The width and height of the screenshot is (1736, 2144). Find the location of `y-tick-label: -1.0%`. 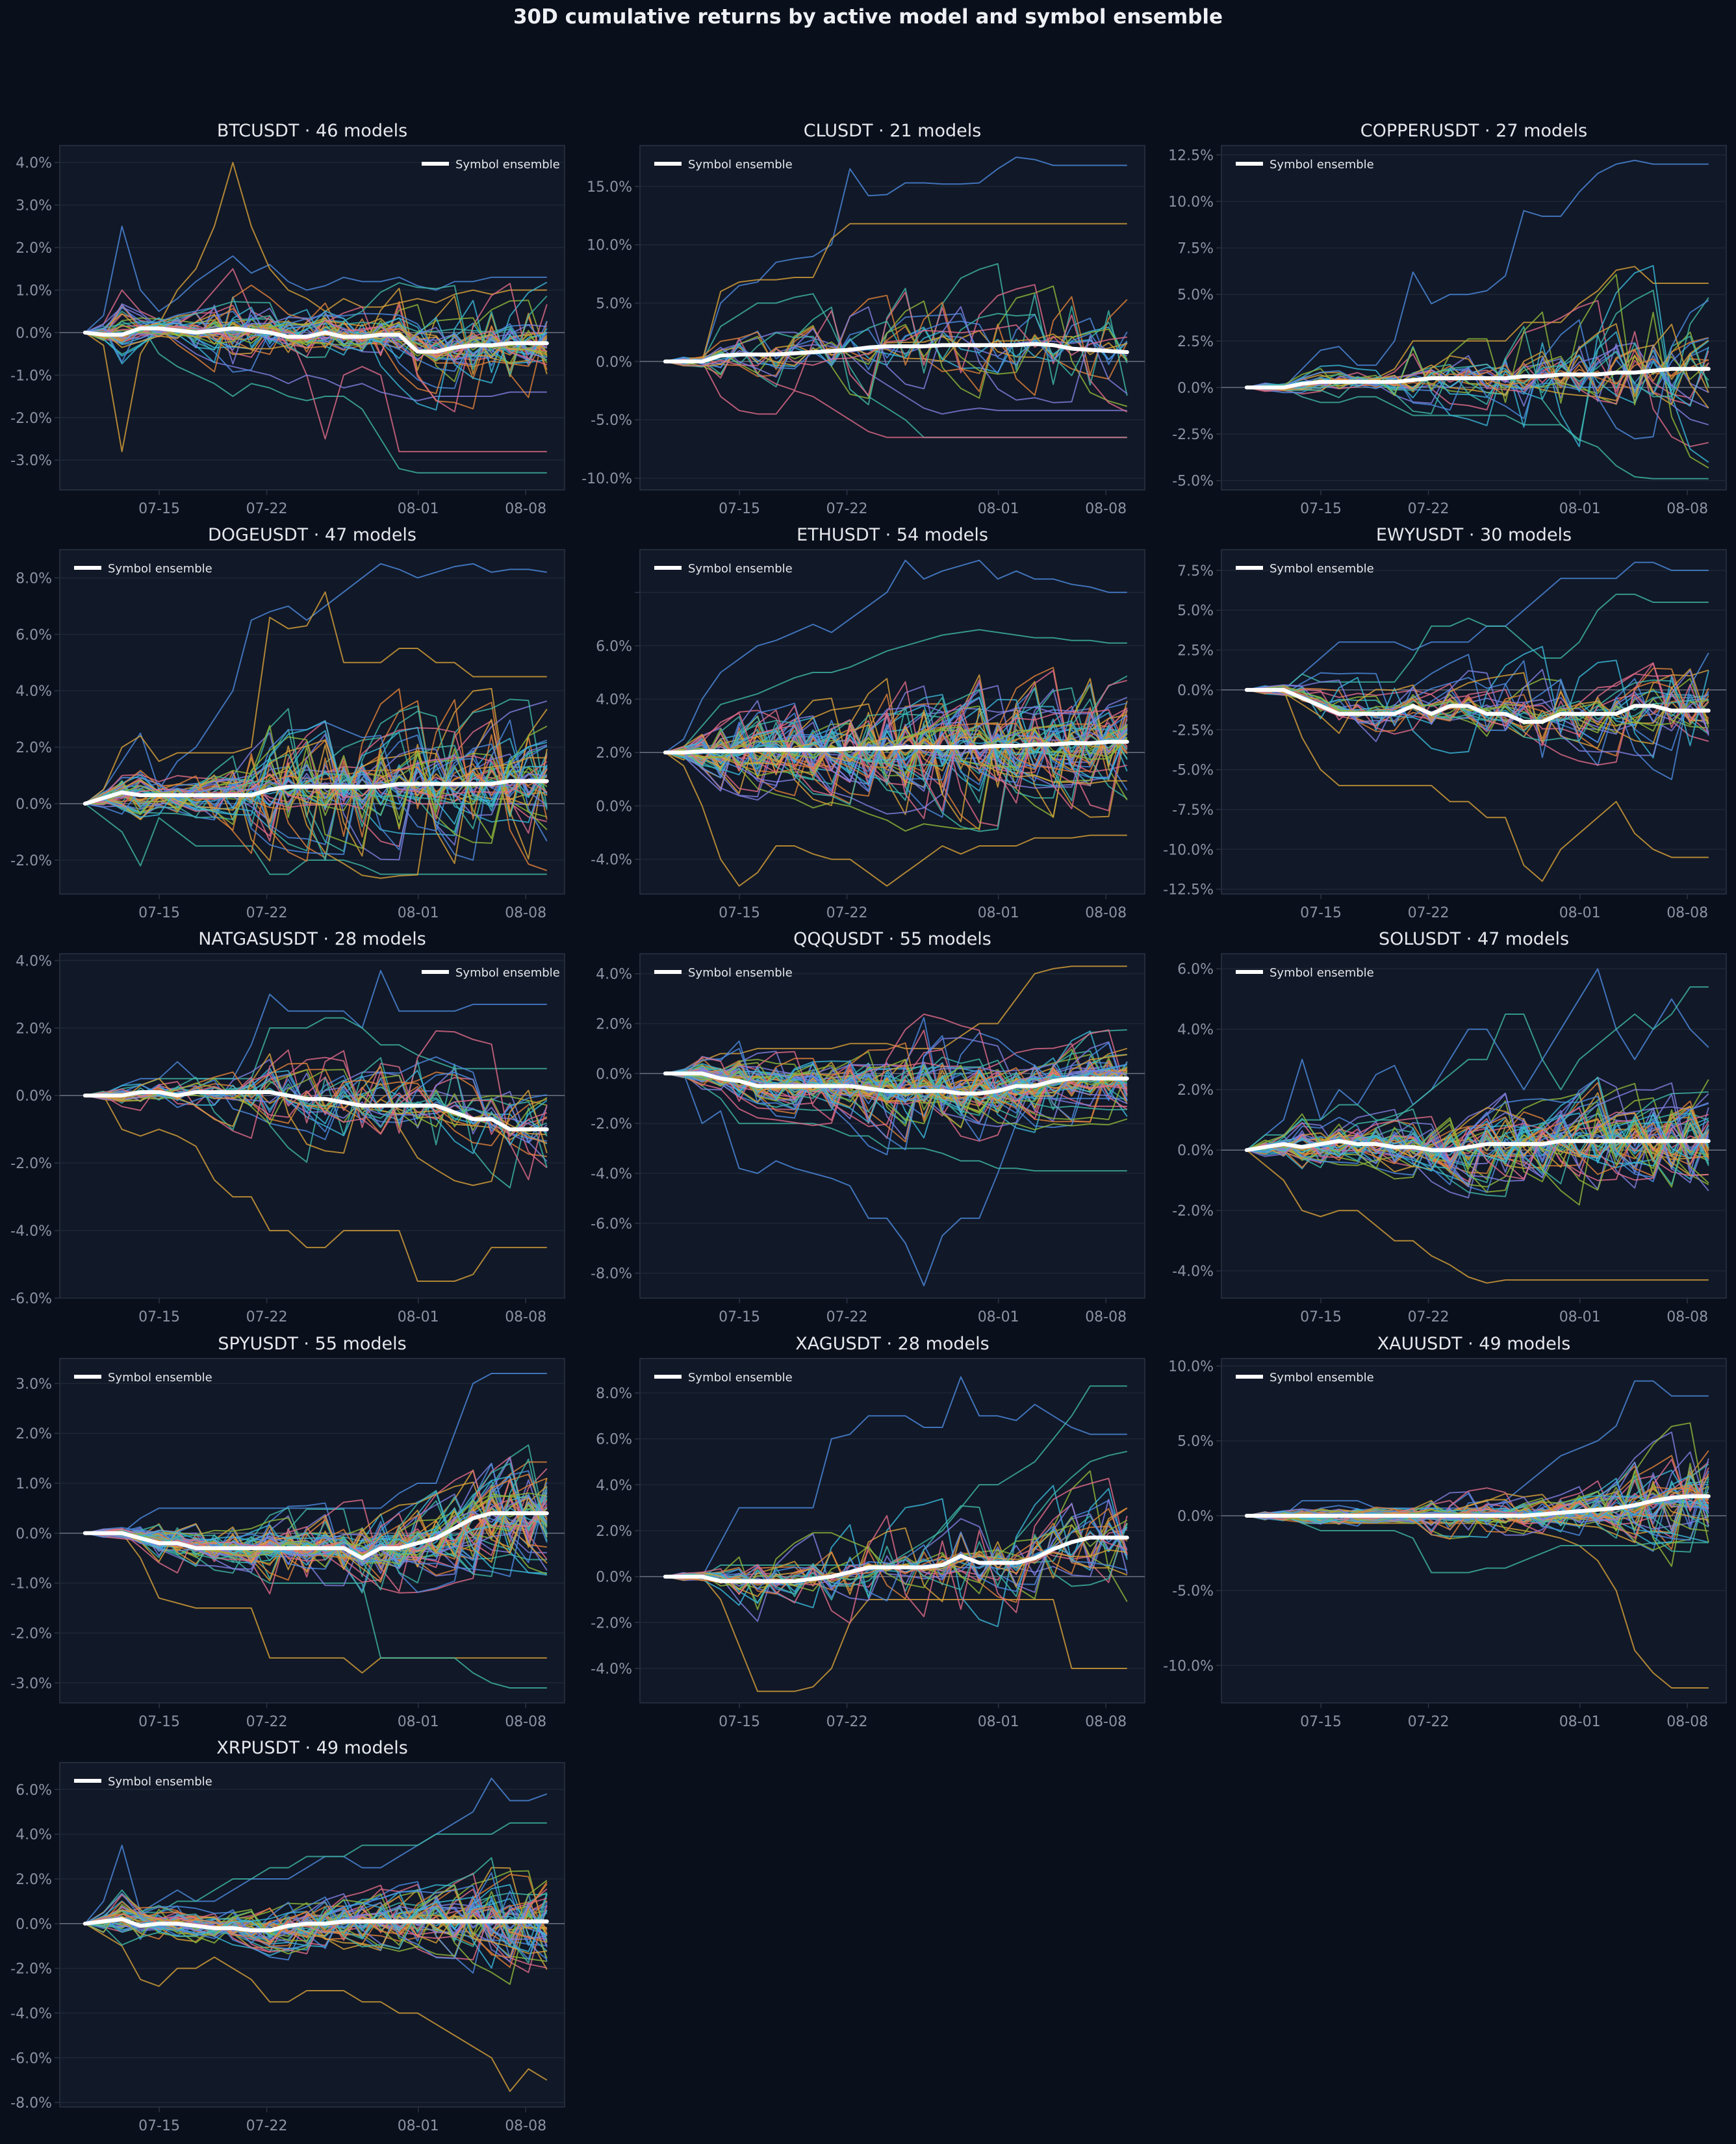

y-tick-label: -1.0% is located at coordinates (31, 1584).